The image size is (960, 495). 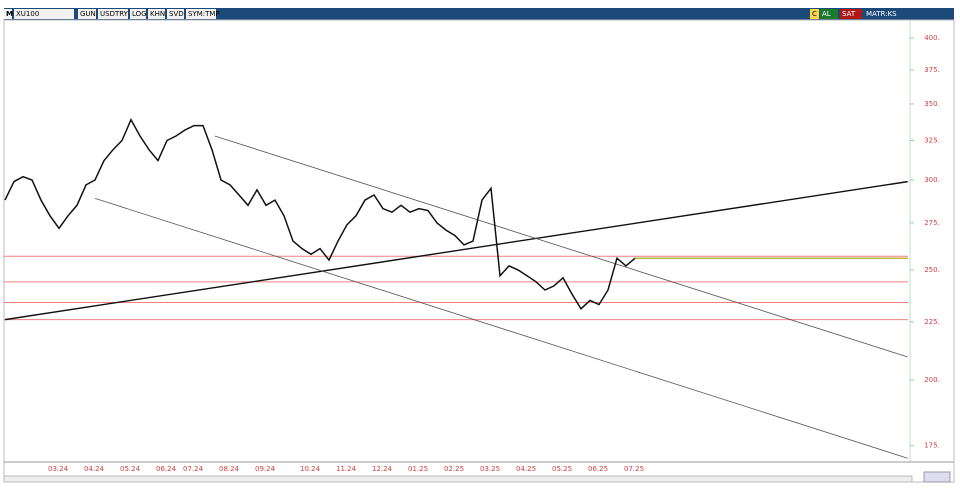 What do you see at coordinates (932, 380) in the screenshot?
I see `y-tick-label: 200.` at bounding box center [932, 380].